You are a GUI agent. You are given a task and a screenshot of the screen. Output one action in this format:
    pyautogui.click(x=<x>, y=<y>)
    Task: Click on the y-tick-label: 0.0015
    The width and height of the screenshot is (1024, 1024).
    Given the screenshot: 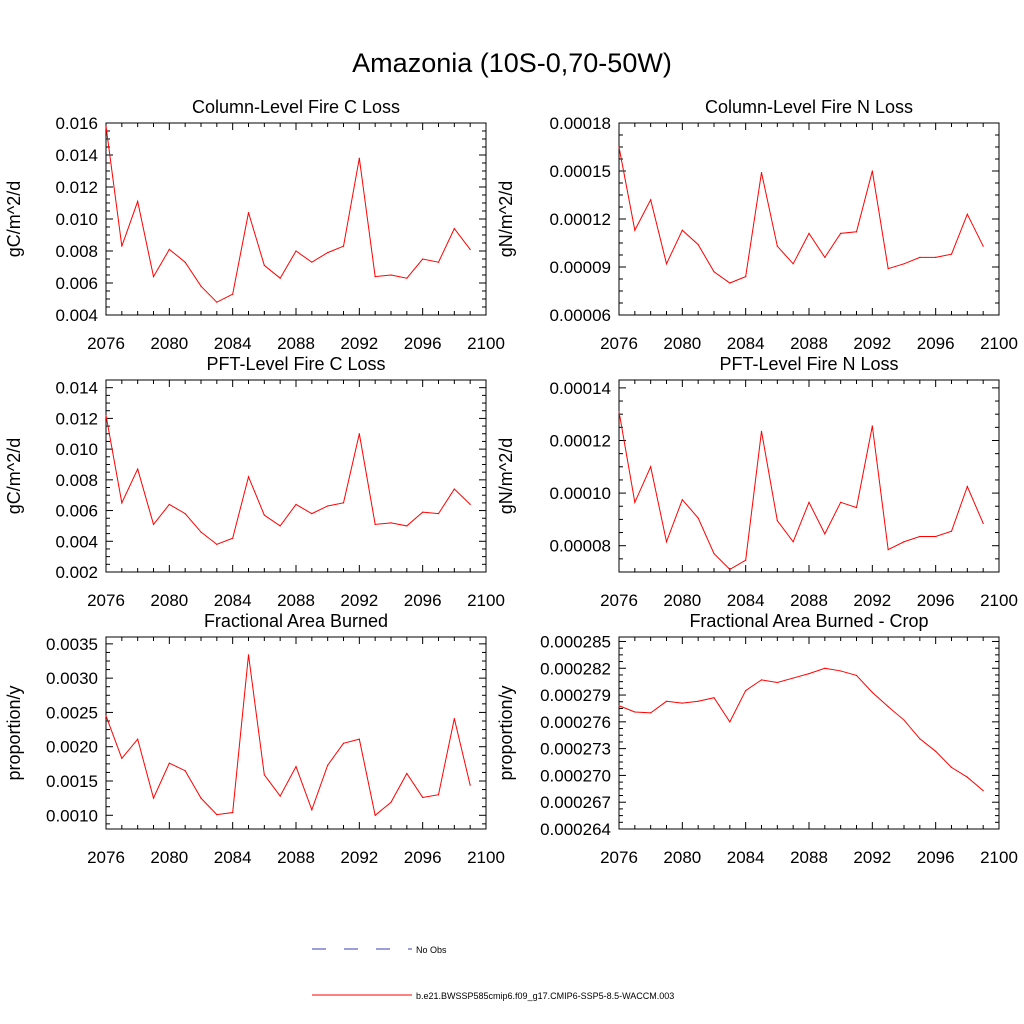 What is the action you would take?
    pyautogui.click(x=72, y=781)
    